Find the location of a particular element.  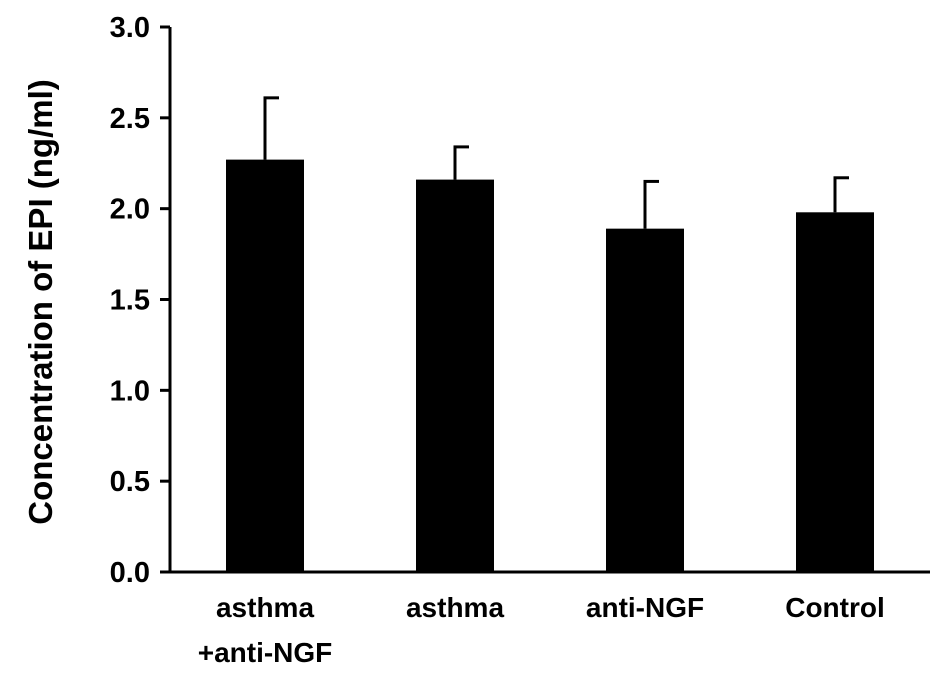

y-axis-title: Concentration of EPI (ng/ml) is located at coordinates (40, 301).